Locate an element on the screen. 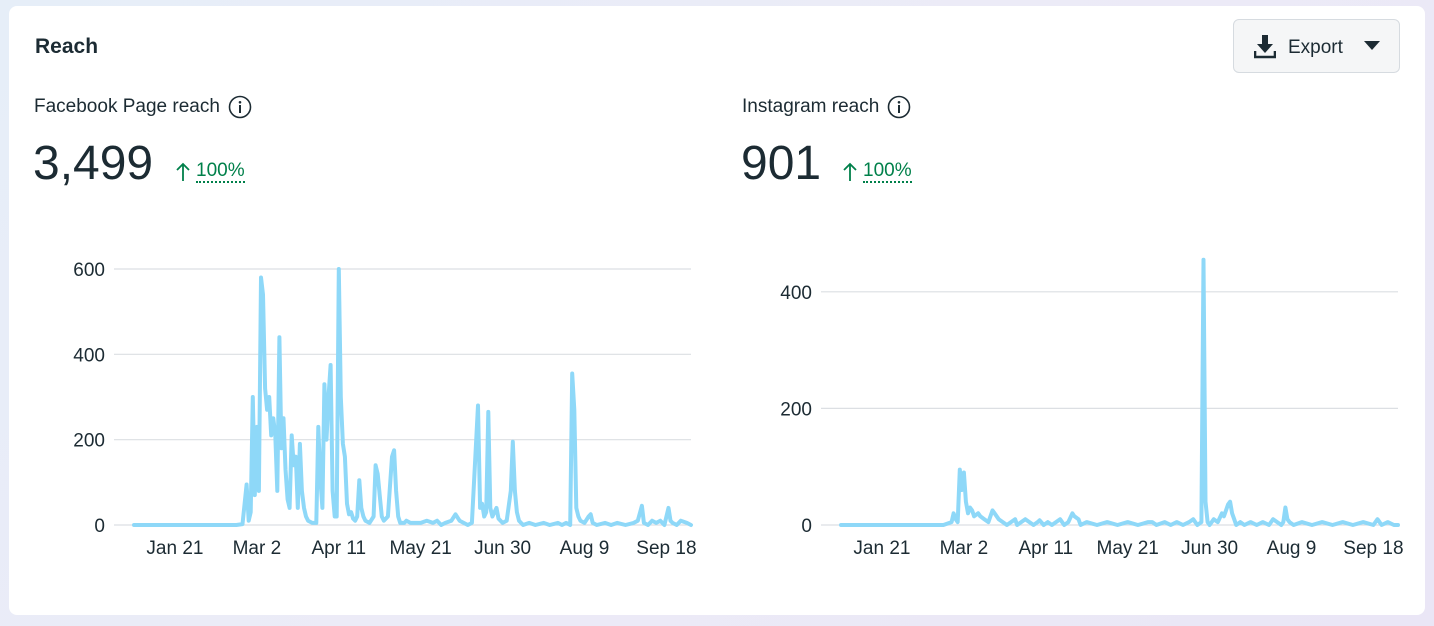  instagram-reach-title: Instagram reach is located at coordinates (826, 107).